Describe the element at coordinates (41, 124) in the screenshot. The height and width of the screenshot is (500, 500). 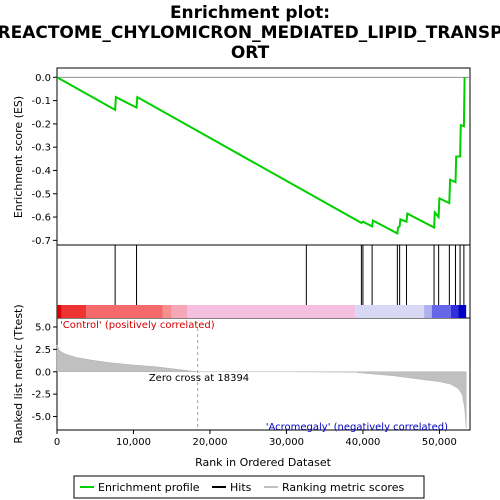
I see `es-ytick-label-2: -0.2` at that location.